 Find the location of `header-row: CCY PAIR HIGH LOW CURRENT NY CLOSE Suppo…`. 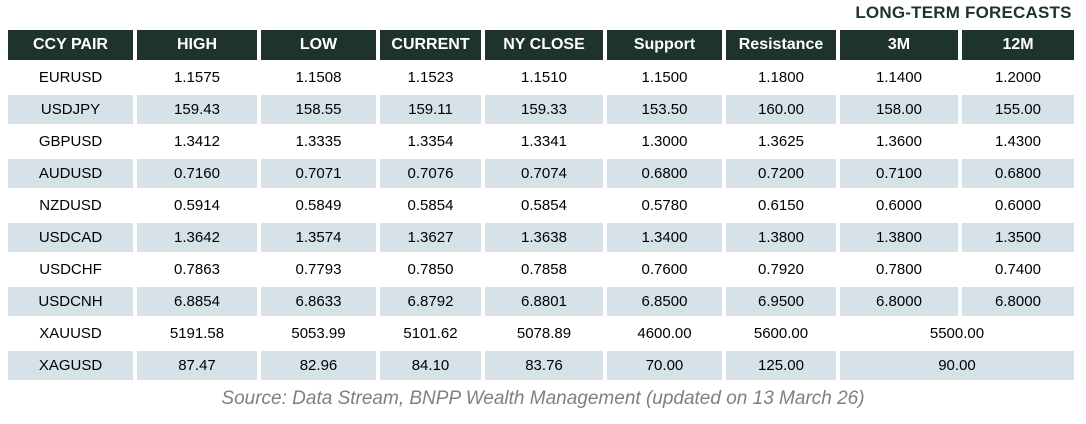

header-row: CCY PAIR HIGH LOW CURRENT NY CLOSE Suppo… is located at coordinates (541, 45).